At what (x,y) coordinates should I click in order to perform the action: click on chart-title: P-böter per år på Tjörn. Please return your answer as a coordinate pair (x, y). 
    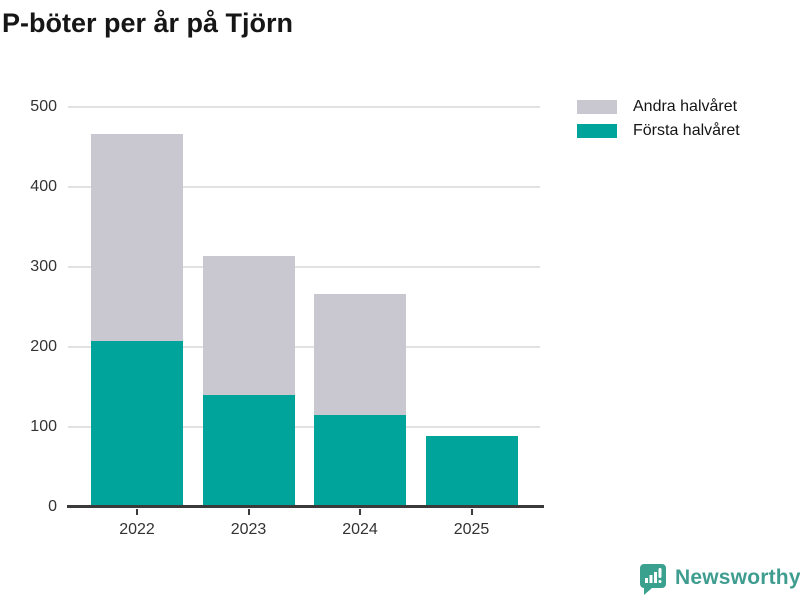
    Looking at the image, I should click on (148, 23).